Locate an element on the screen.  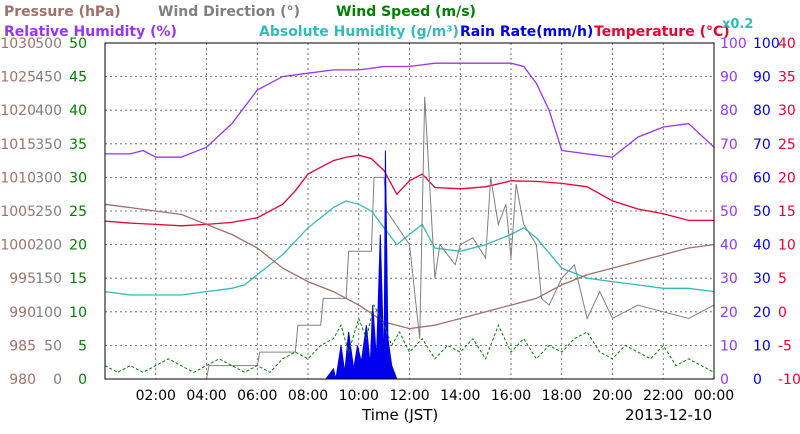
y-tick-label-pressure: 1020 is located at coordinates (18, 111).